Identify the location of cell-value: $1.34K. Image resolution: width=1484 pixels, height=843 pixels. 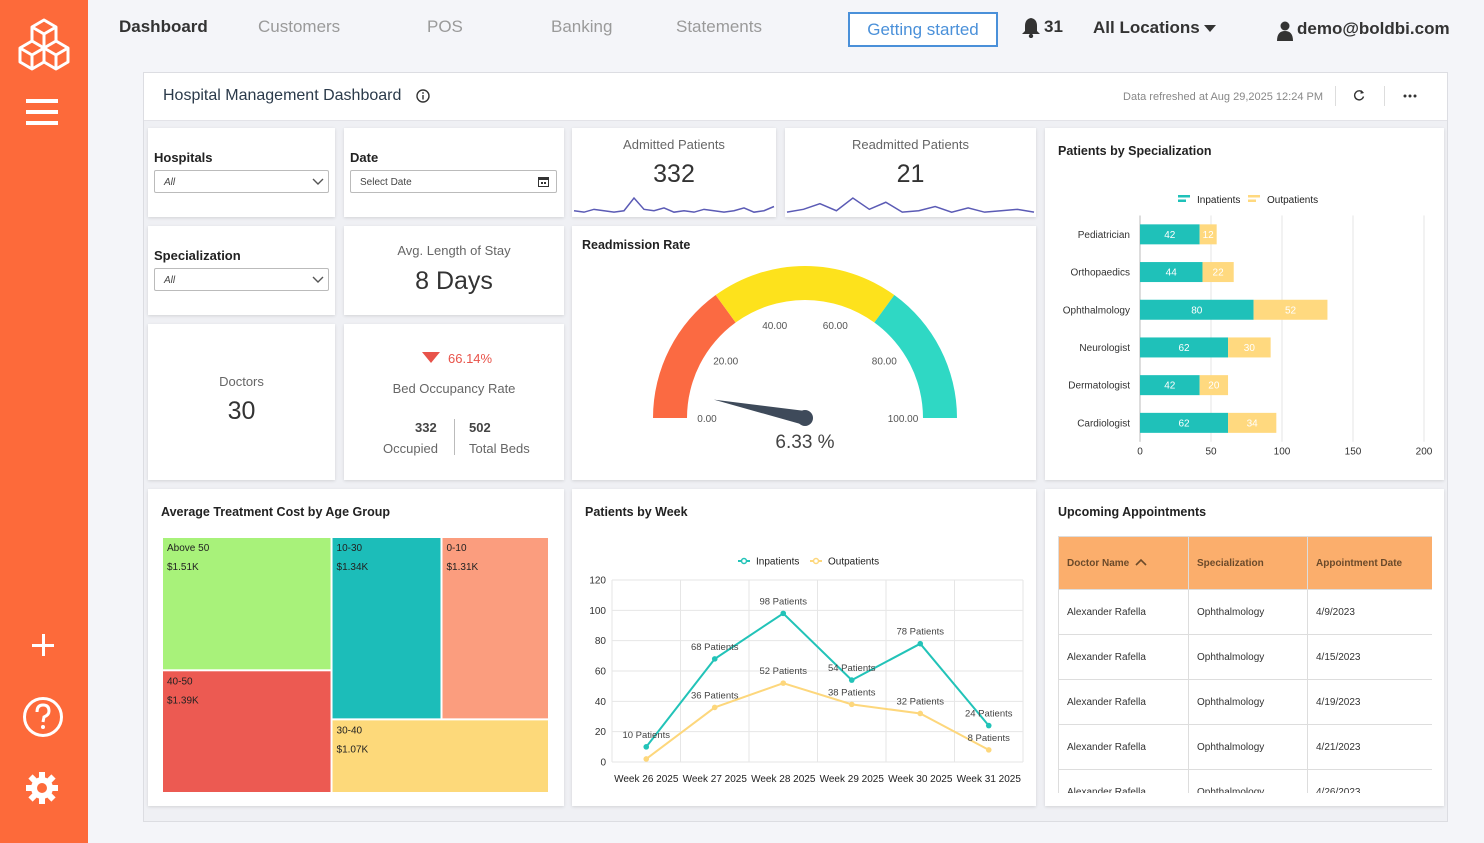
(353, 567).